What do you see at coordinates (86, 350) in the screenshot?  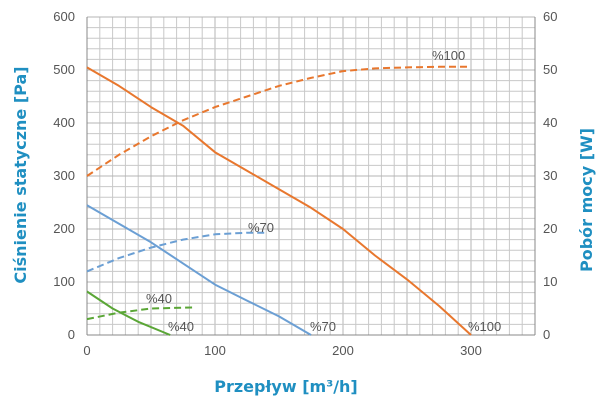 I see `x-tick-label: 0` at bounding box center [86, 350].